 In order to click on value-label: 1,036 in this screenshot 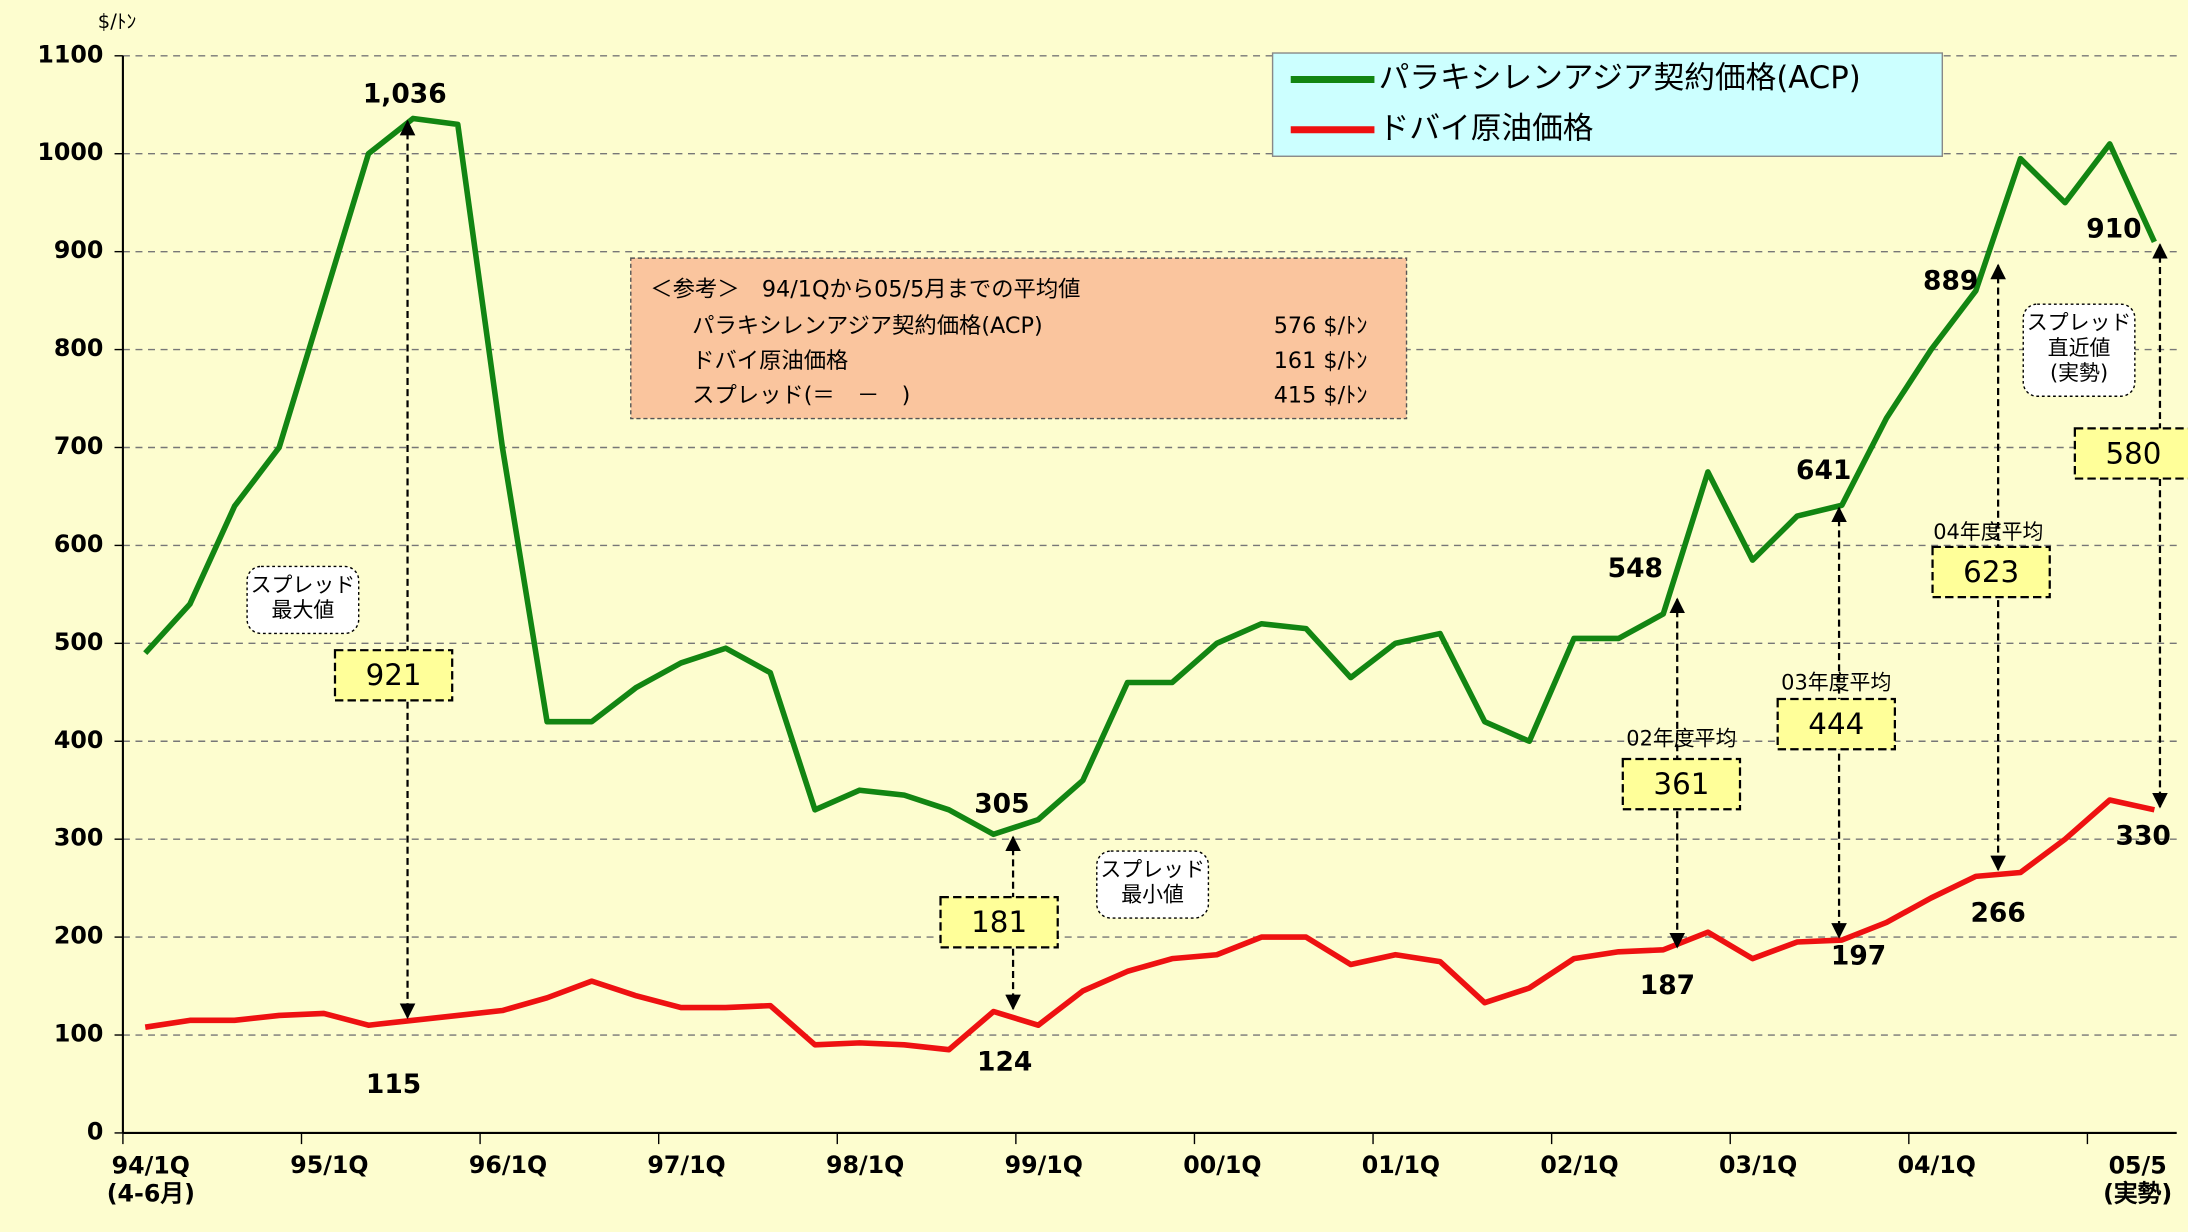, I will do `click(405, 93)`.